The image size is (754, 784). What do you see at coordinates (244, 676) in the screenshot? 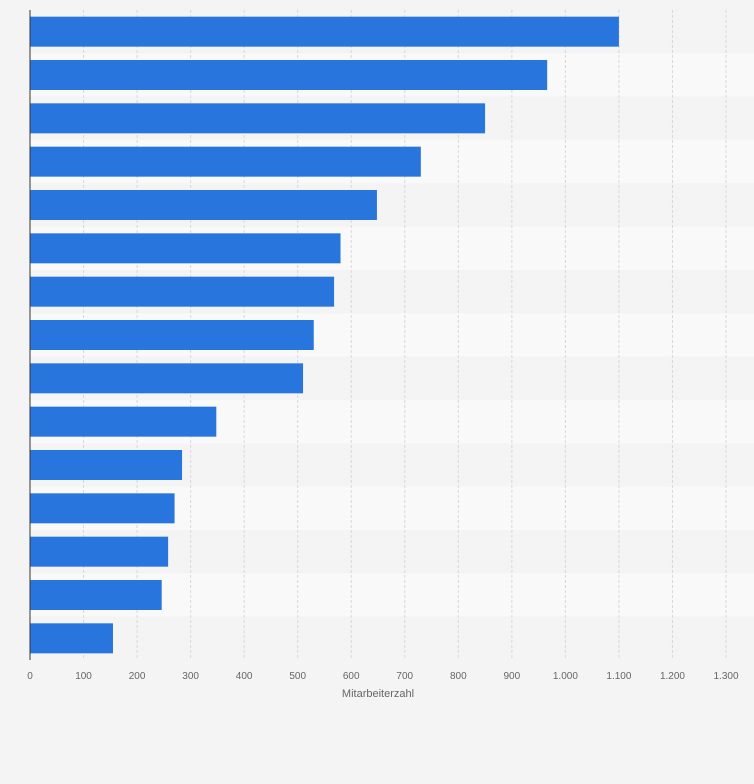
I see `x-tick-label: 400` at bounding box center [244, 676].